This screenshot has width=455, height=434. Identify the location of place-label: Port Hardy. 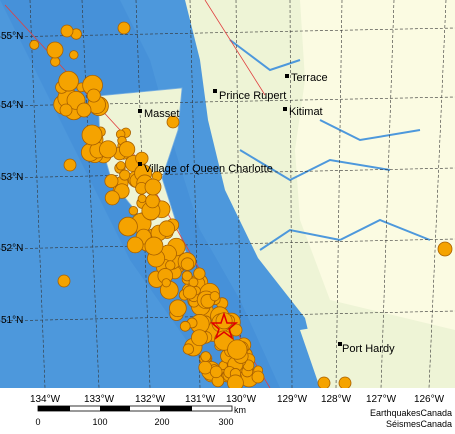
(368, 349).